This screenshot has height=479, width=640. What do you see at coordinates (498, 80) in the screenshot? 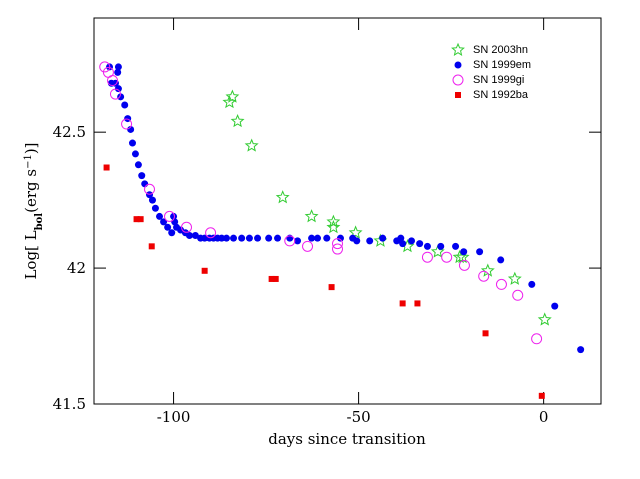
I see `legend-label: SN 1999gi` at bounding box center [498, 80].